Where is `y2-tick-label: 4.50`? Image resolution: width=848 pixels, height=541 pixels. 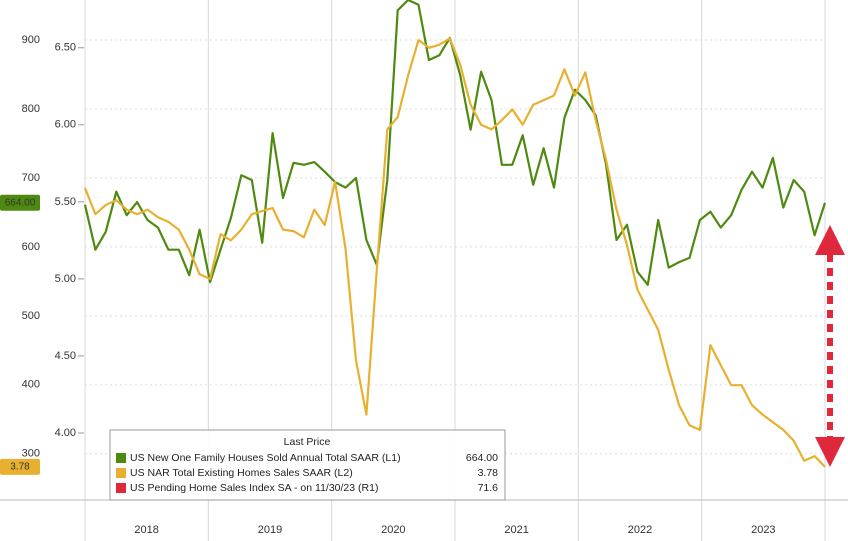
y2-tick-label: 4.50 is located at coordinates (65, 356).